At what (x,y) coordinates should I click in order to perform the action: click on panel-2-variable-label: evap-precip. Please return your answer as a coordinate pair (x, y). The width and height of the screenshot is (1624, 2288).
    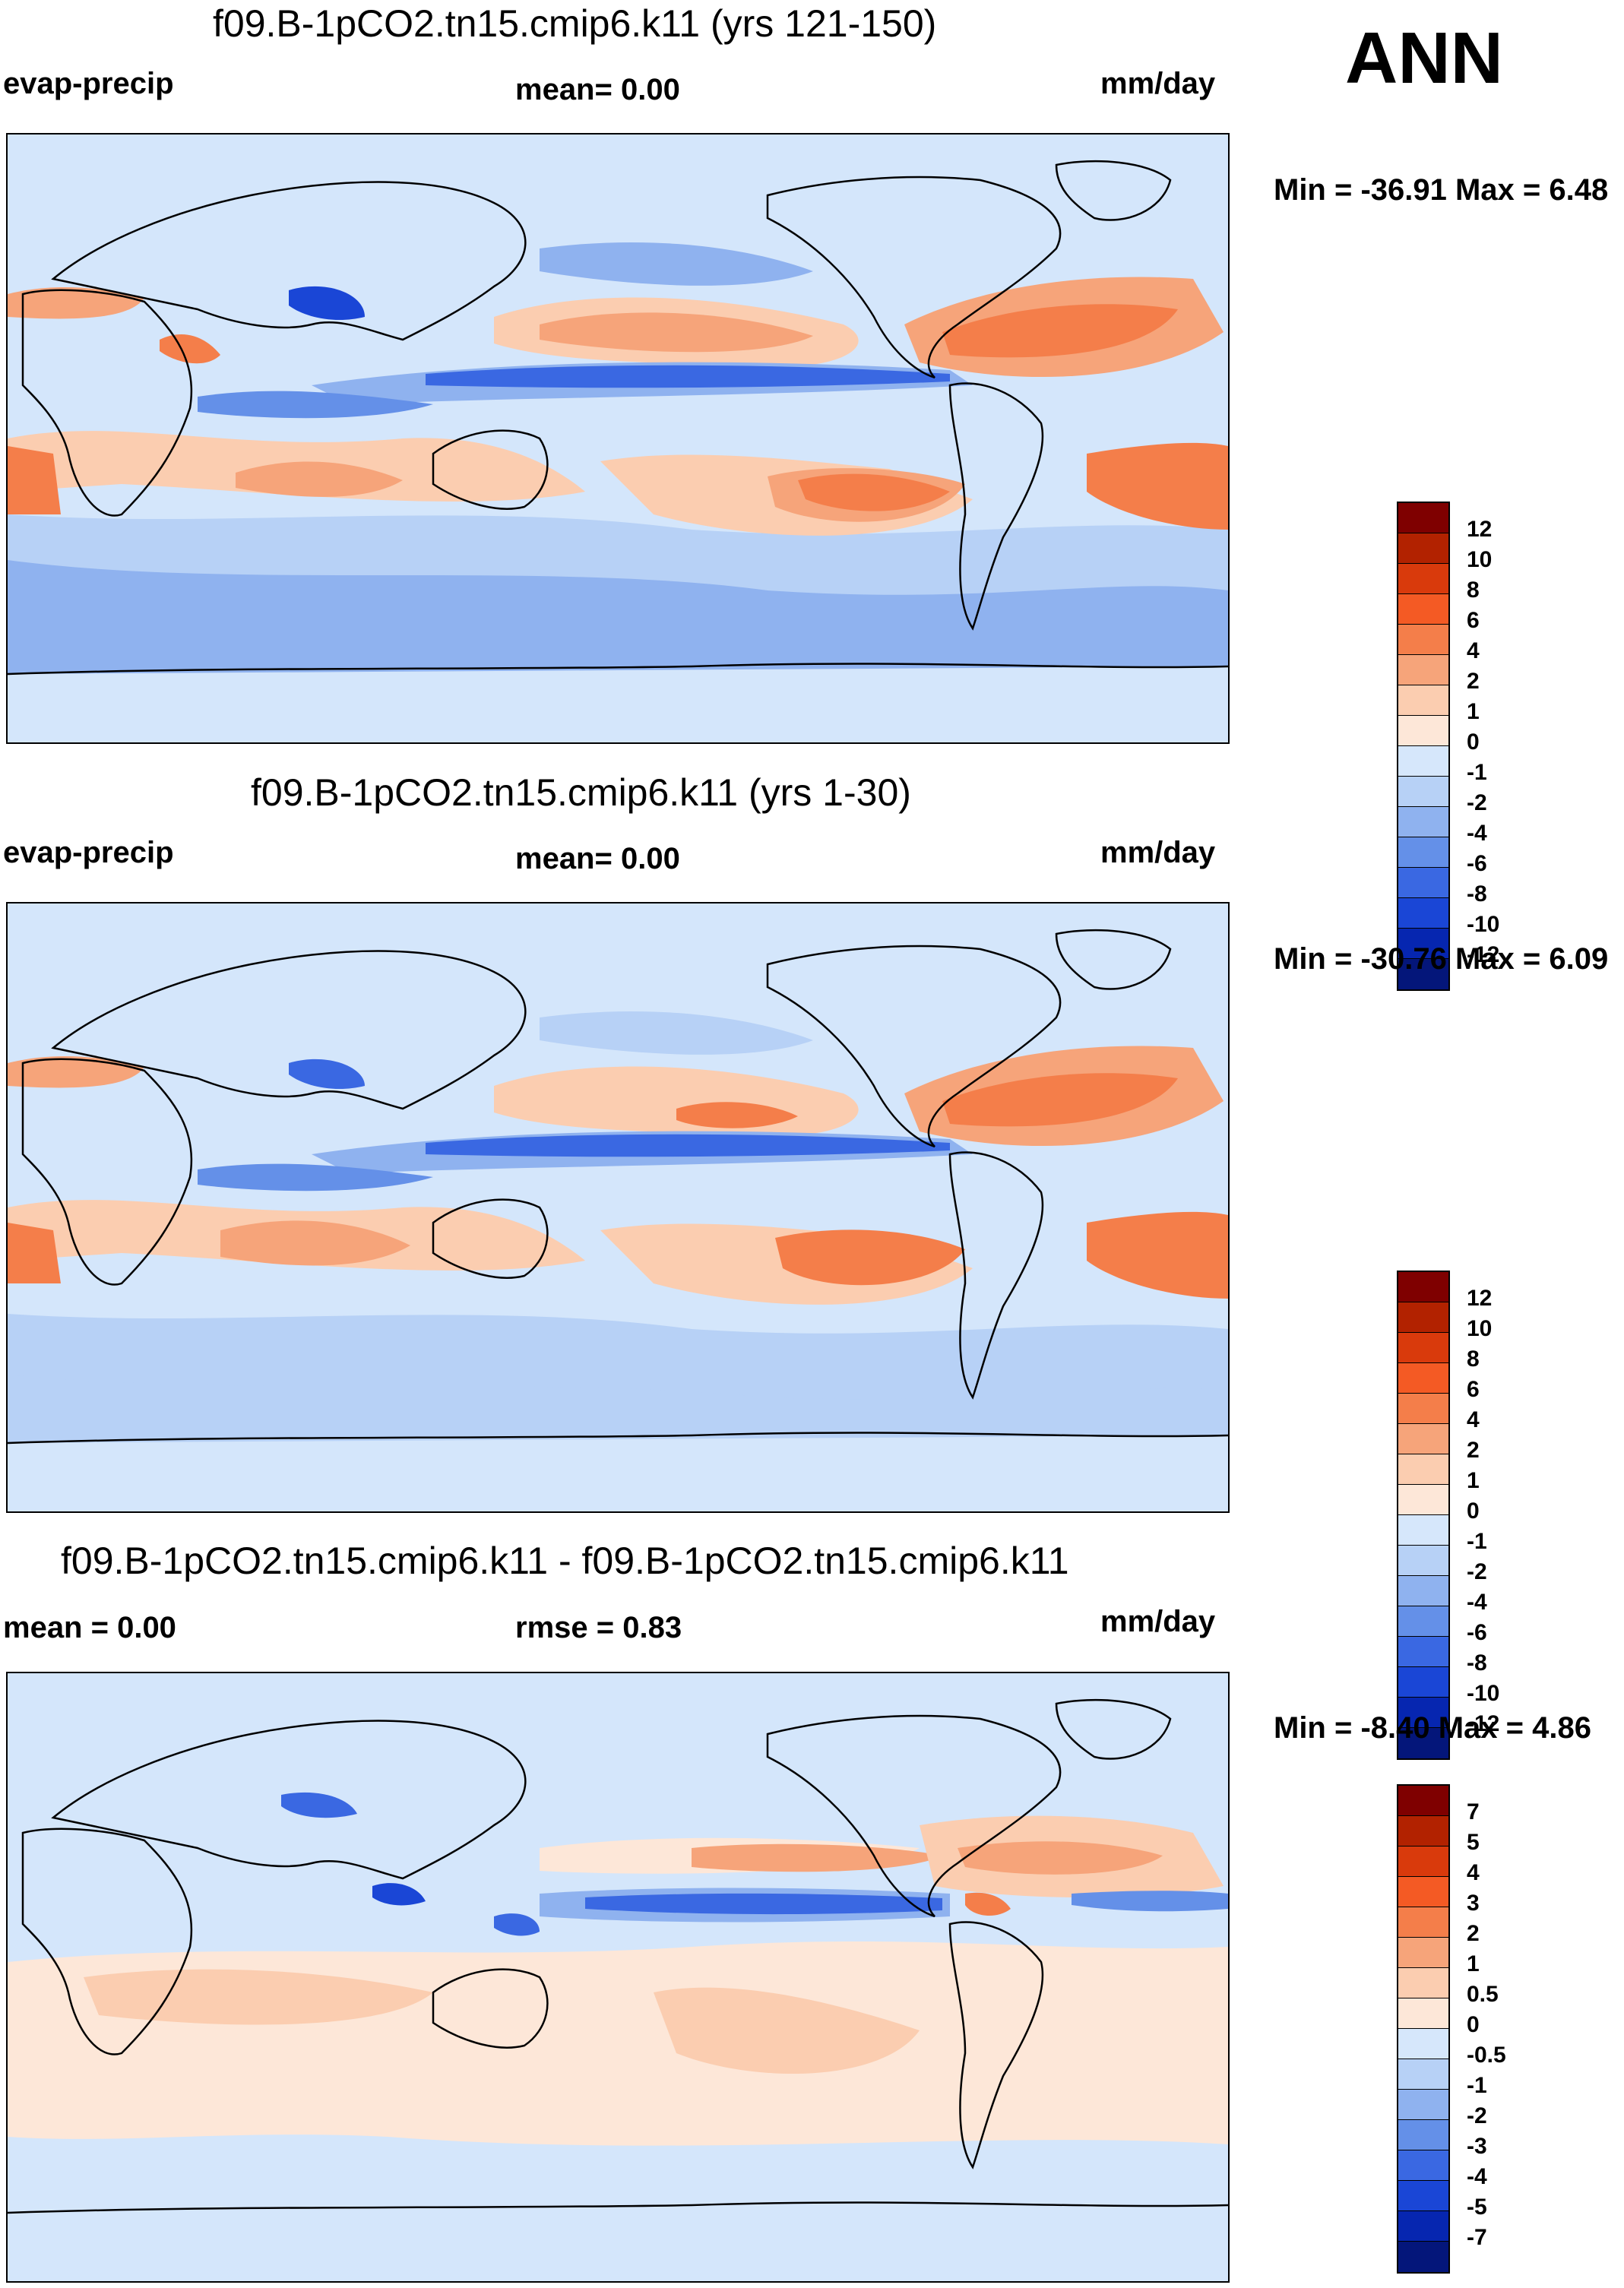
    Looking at the image, I should click on (88, 852).